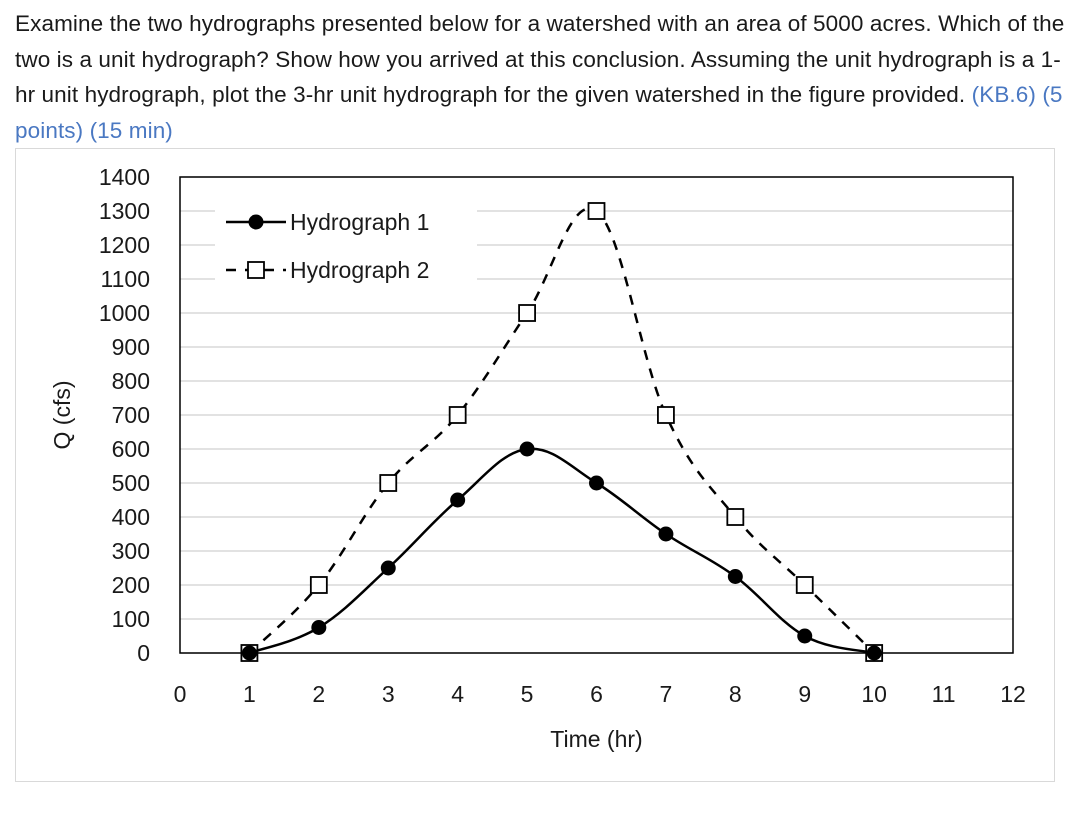 Image resolution: width=1086 pixels, height=816 pixels. What do you see at coordinates (359, 270) in the screenshot?
I see `legend-label: Hydrograph 2` at bounding box center [359, 270].